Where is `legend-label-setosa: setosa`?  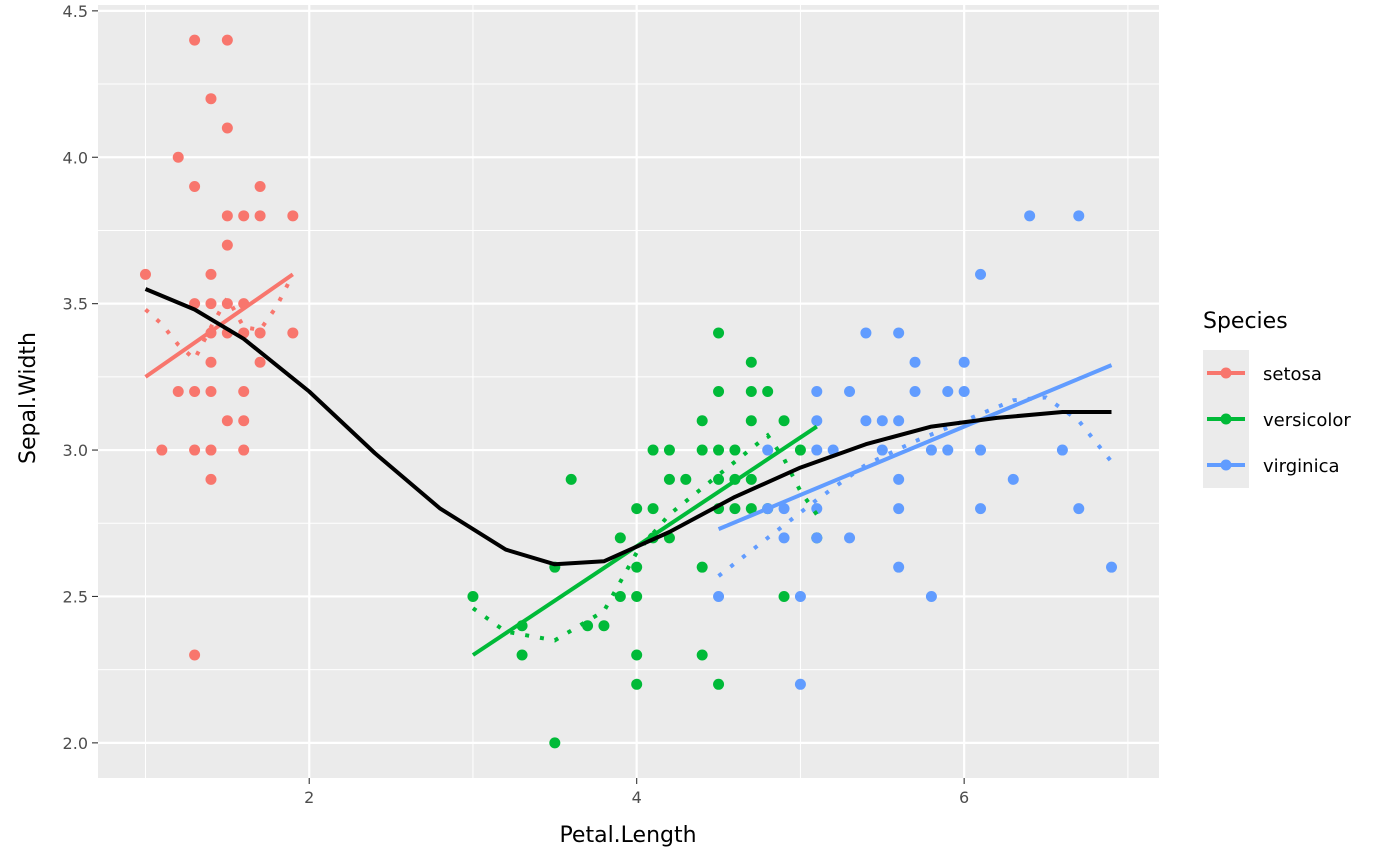
legend-label-setosa: setosa is located at coordinates (1292, 374).